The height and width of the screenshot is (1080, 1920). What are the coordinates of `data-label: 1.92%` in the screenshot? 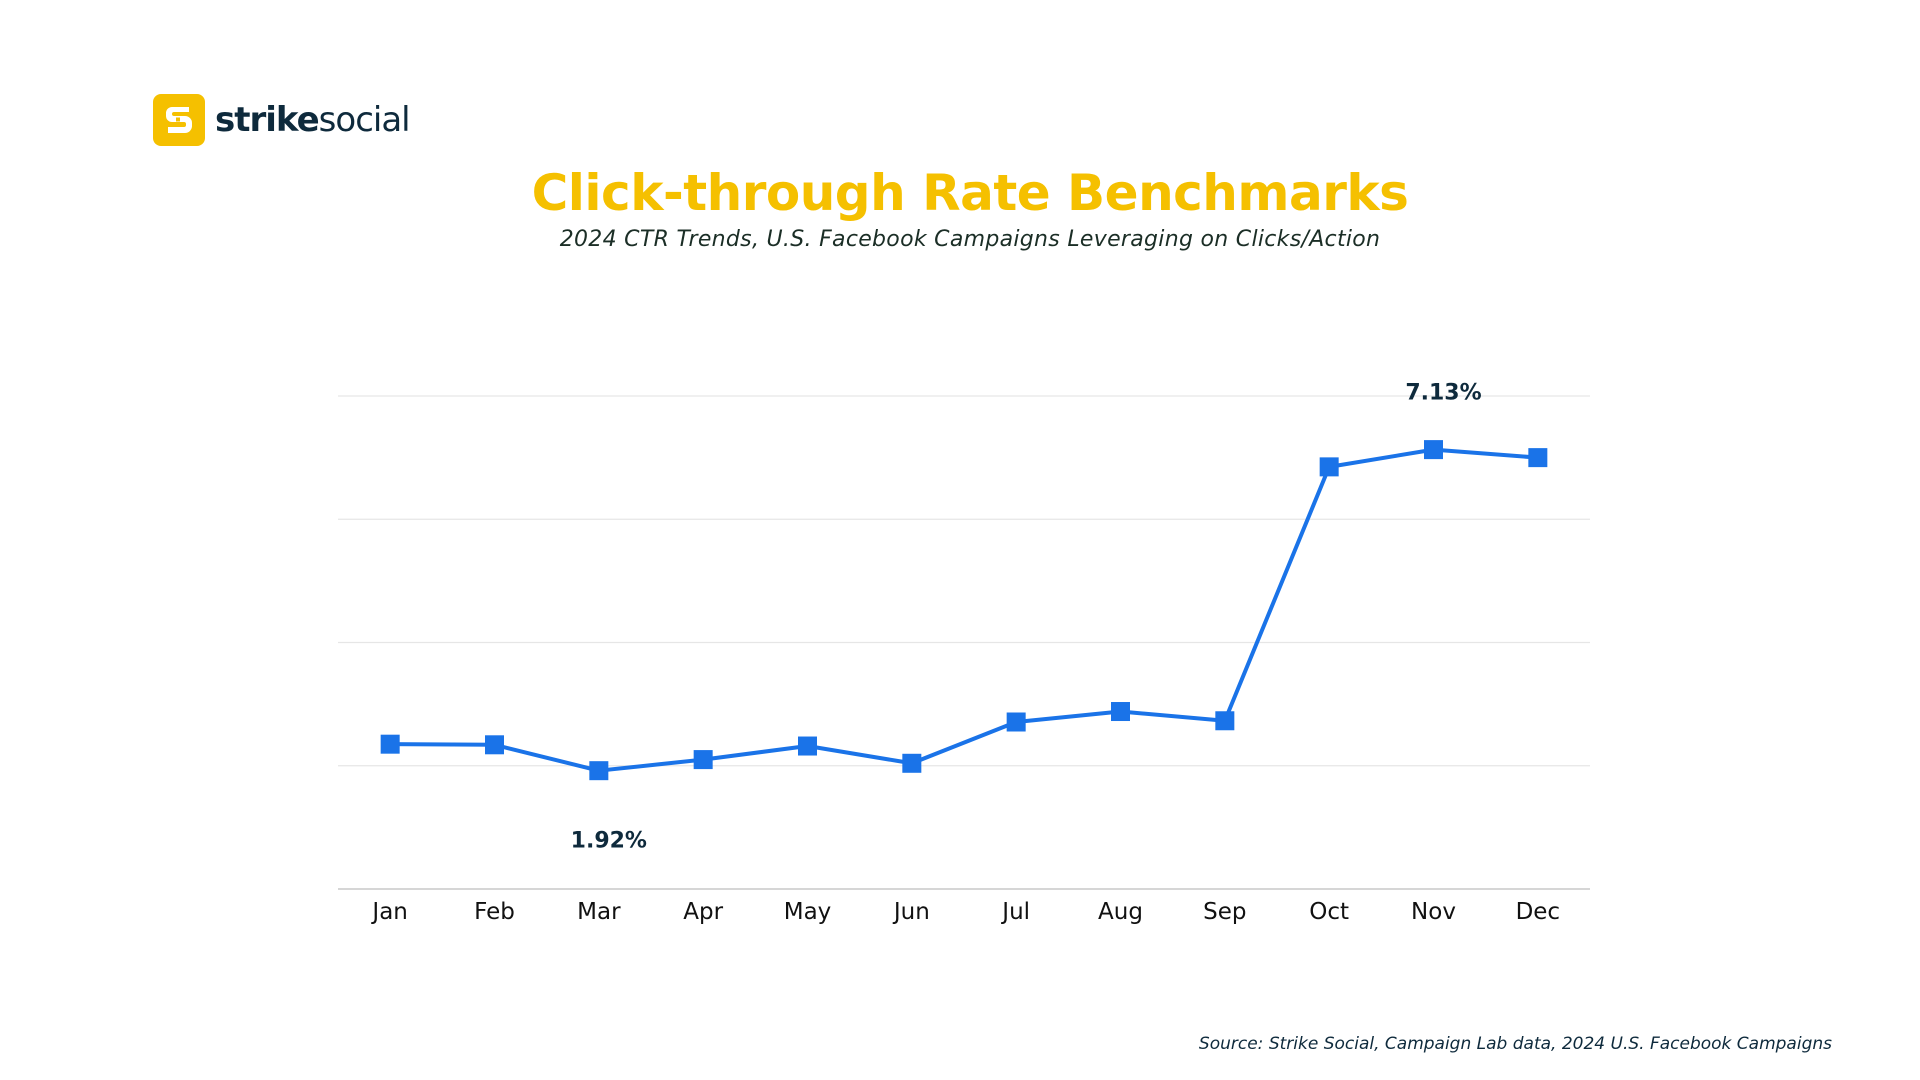 It's located at (609, 841).